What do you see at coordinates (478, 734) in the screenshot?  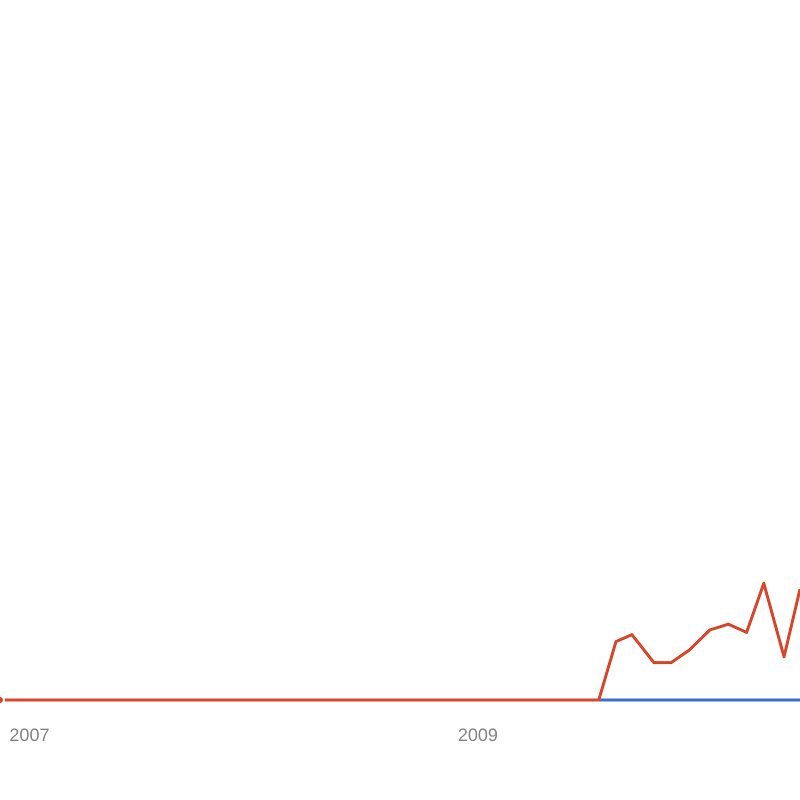 I see `x-tick-label: 2009` at bounding box center [478, 734].